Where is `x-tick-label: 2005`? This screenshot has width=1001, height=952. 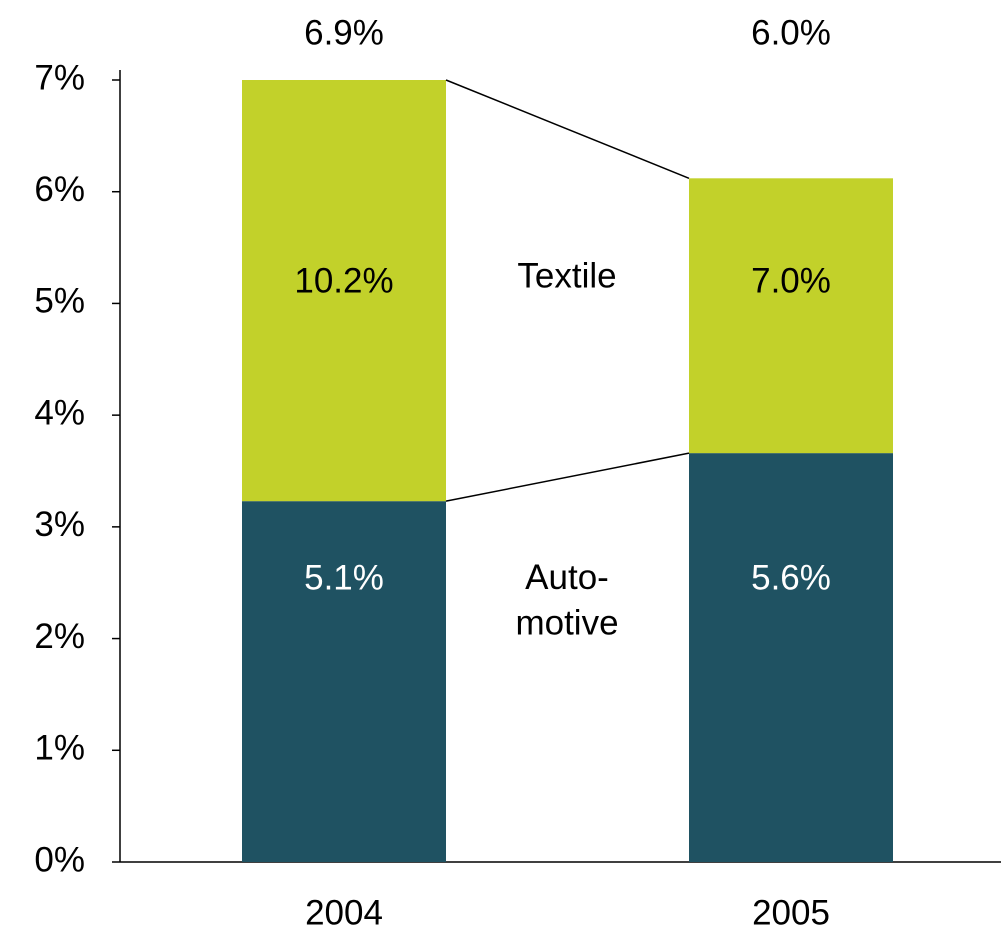 x-tick-label: 2005 is located at coordinates (791, 912).